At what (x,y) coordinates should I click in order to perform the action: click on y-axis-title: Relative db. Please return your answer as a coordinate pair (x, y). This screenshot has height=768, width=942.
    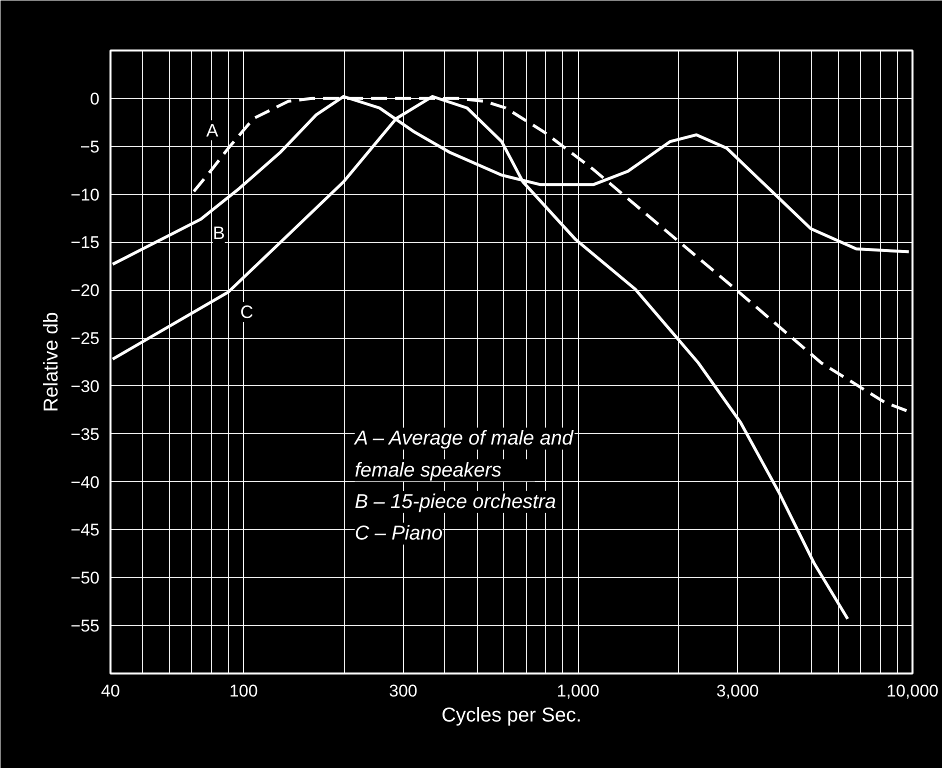
    Looking at the image, I should click on (51, 362).